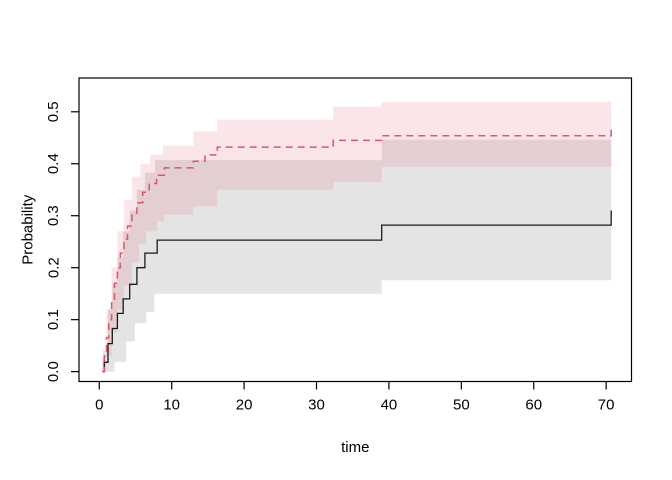 The width and height of the screenshot is (672, 480). What do you see at coordinates (99, 405) in the screenshot?
I see `x-tick-label: 0` at bounding box center [99, 405].